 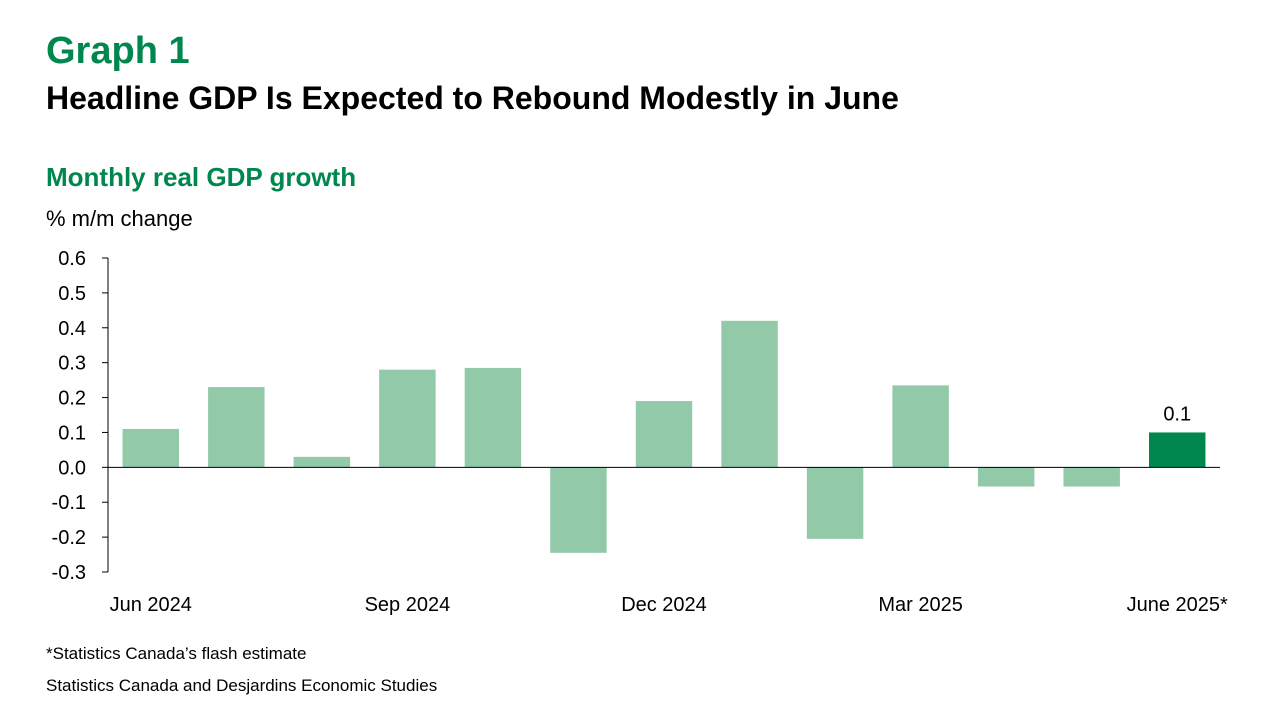 What do you see at coordinates (72, 433) in the screenshot?
I see `y-tick-label: 0.1` at bounding box center [72, 433].